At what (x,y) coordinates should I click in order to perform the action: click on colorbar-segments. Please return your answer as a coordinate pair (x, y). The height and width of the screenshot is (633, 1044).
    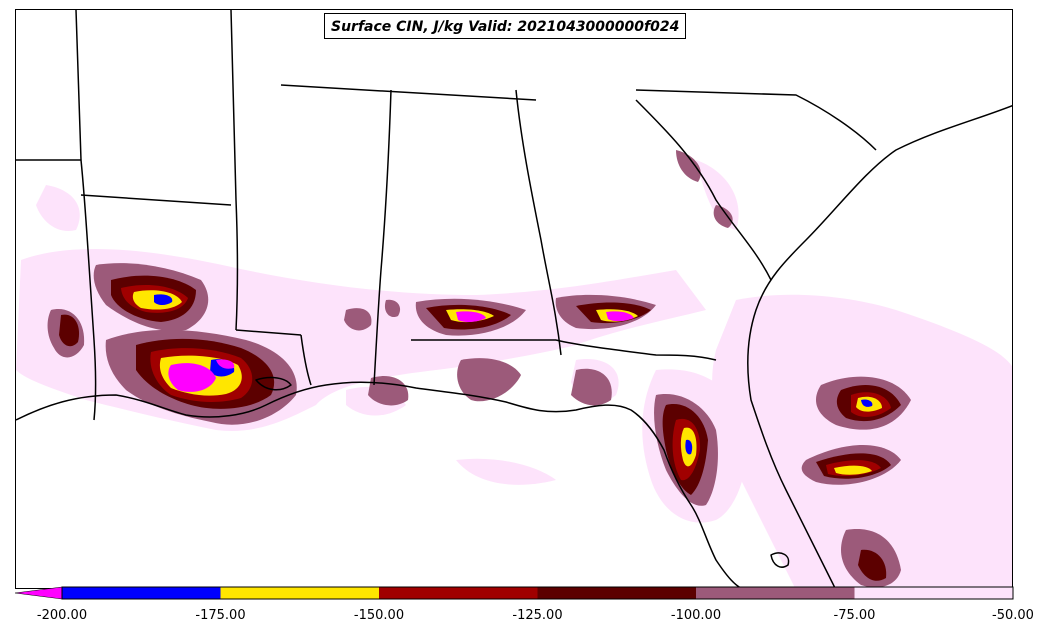
    Looking at the image, I should click on (537, 593).